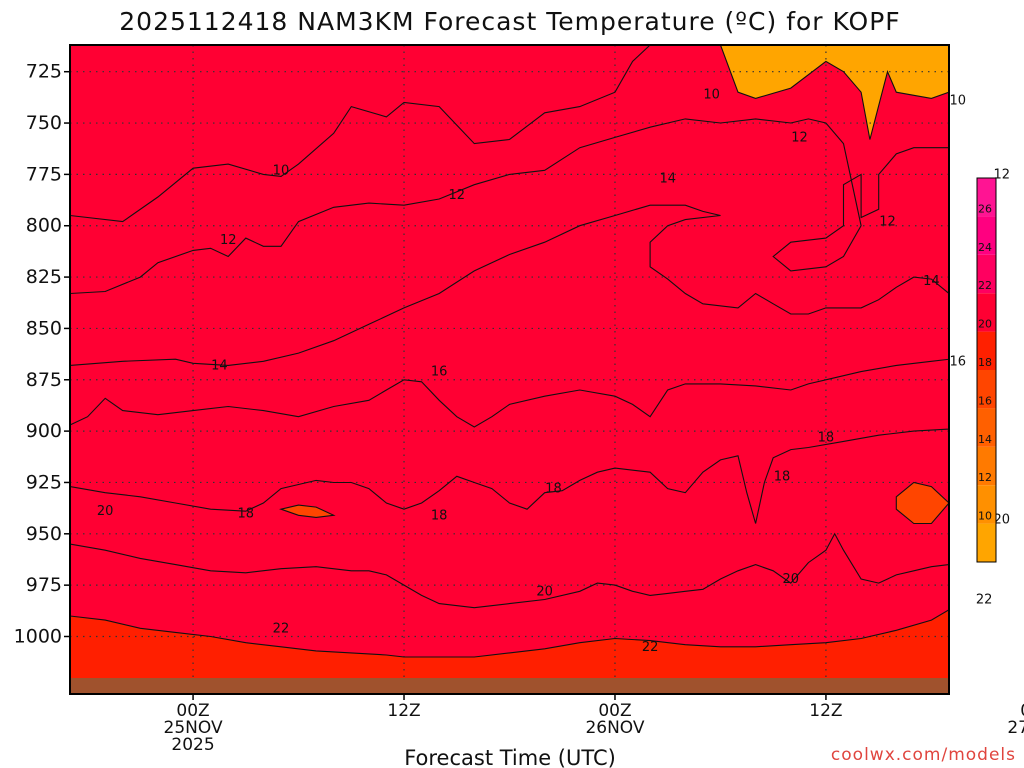 Image resolution: width=1024 pixels, height=768 pixels. I want to click on colorbar-label: 14, so click(985, 439).